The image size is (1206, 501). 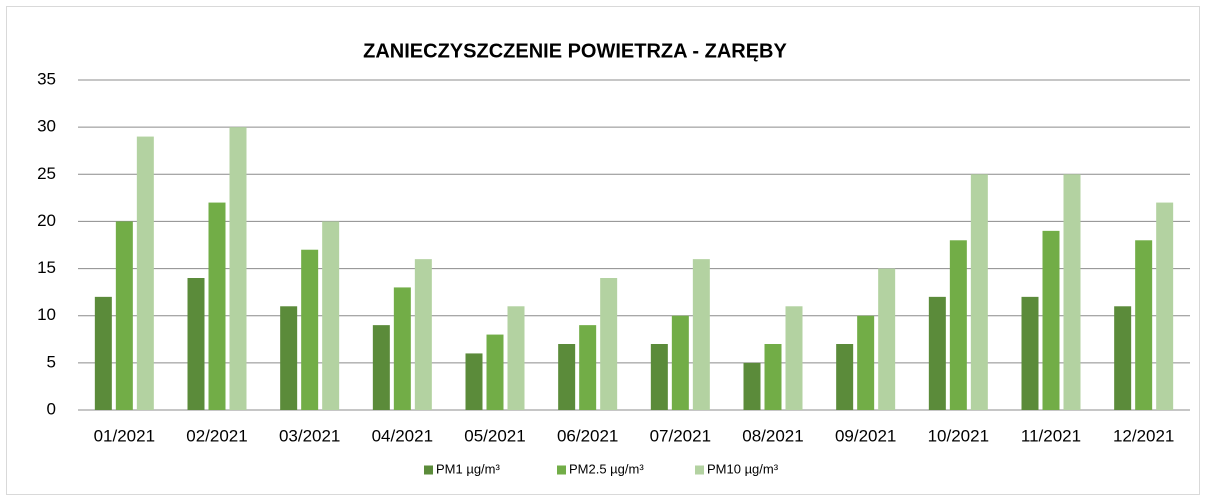 I want to click on y-tick-label: 30, so click(x=46, y=126).